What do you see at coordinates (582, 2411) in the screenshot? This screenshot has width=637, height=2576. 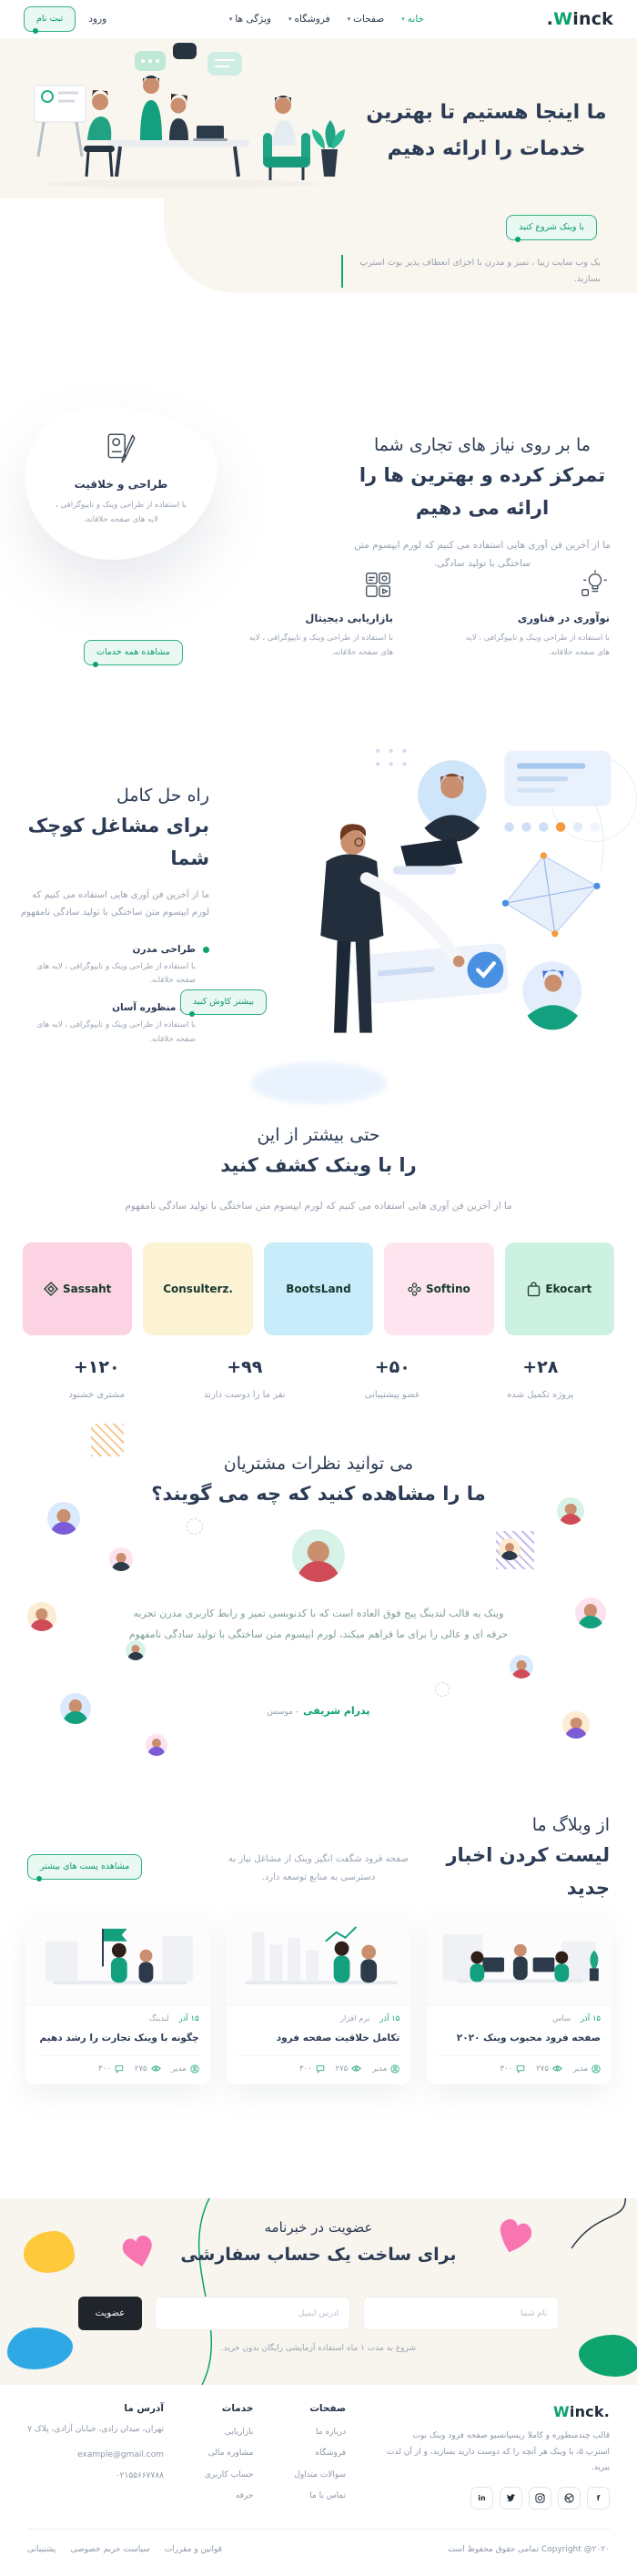 I see `footer-winck-logo: .Winck` at bounding box center [582, 2411].